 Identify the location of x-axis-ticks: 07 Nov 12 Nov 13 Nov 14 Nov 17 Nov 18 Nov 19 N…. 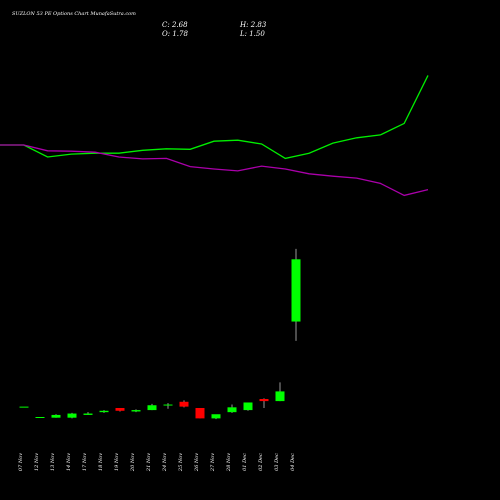
(157, 462).